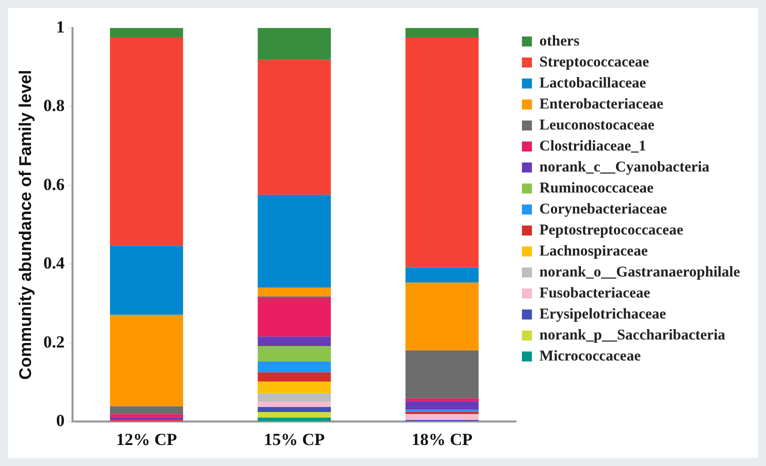  Describe the element at coordinates (146, 440) in the screenshot. I see `x-tick-label: 12% CP` at that location.